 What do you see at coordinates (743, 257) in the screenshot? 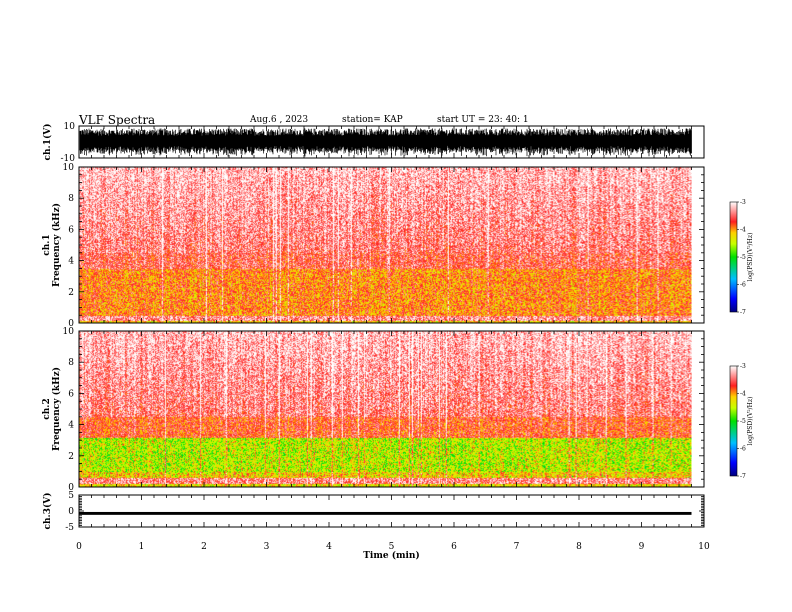
I see `ch1-colorbar-tick-label: -5` at bounding box center [743, 257].